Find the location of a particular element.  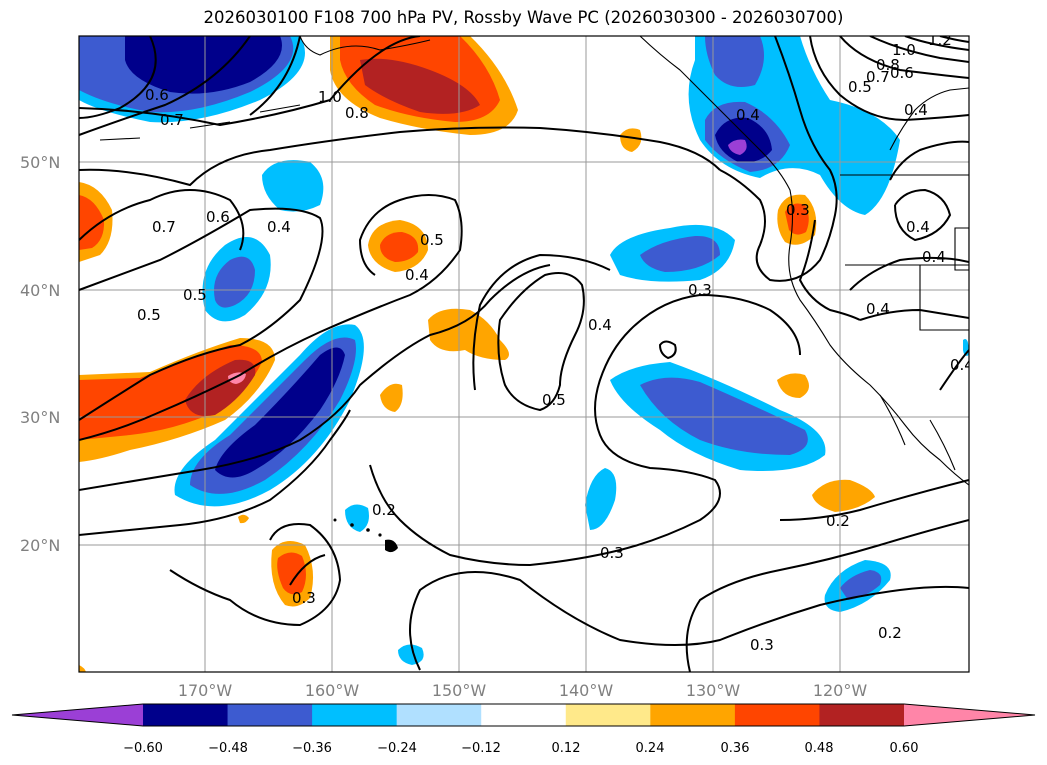

lon-label: 150°W is located at coordinates (459, 690).